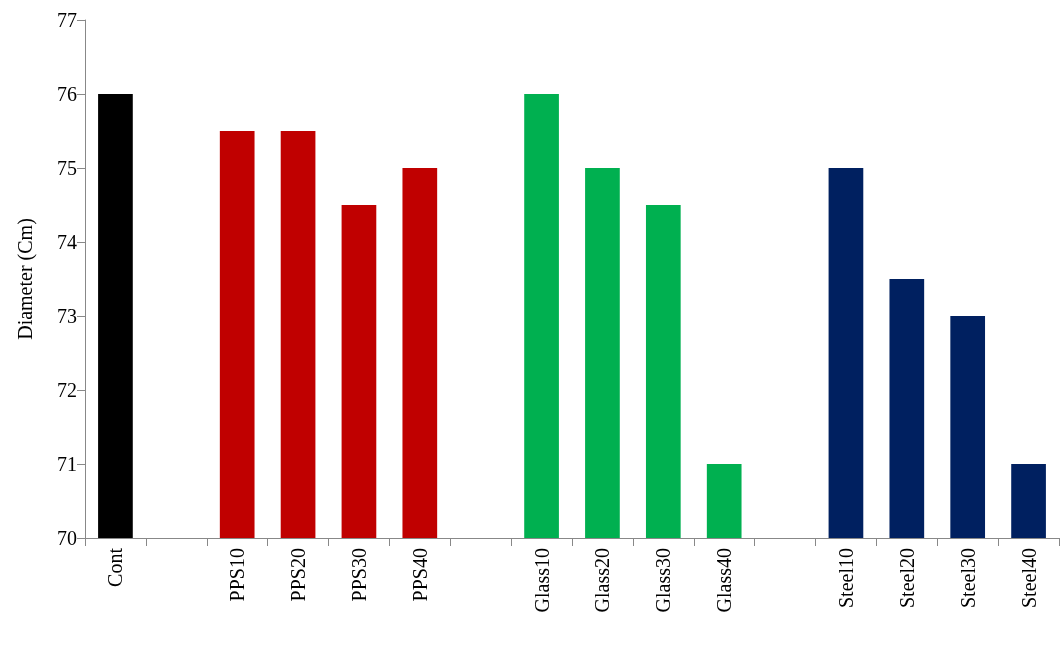  I want to click on x-tick-label: Glass30, so click(663, 580).